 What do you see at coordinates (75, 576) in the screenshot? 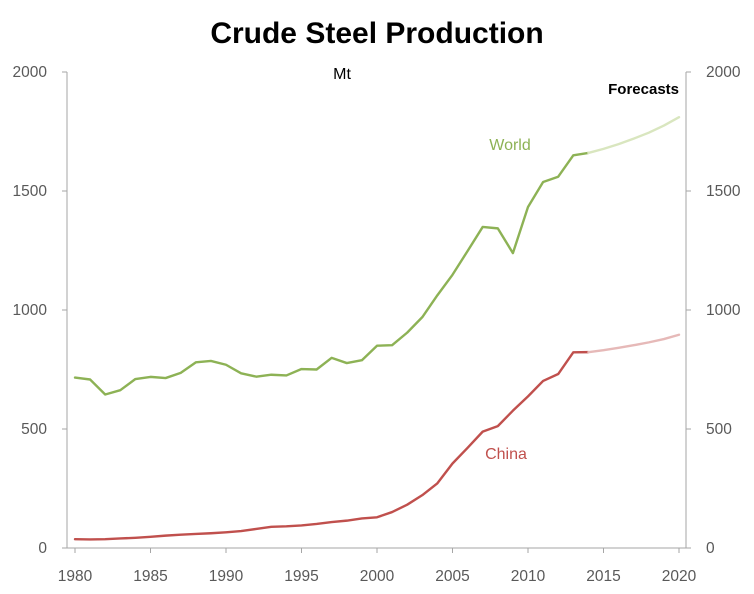
I see `x-tick-label: 1980` at bounding box center [75, 576].